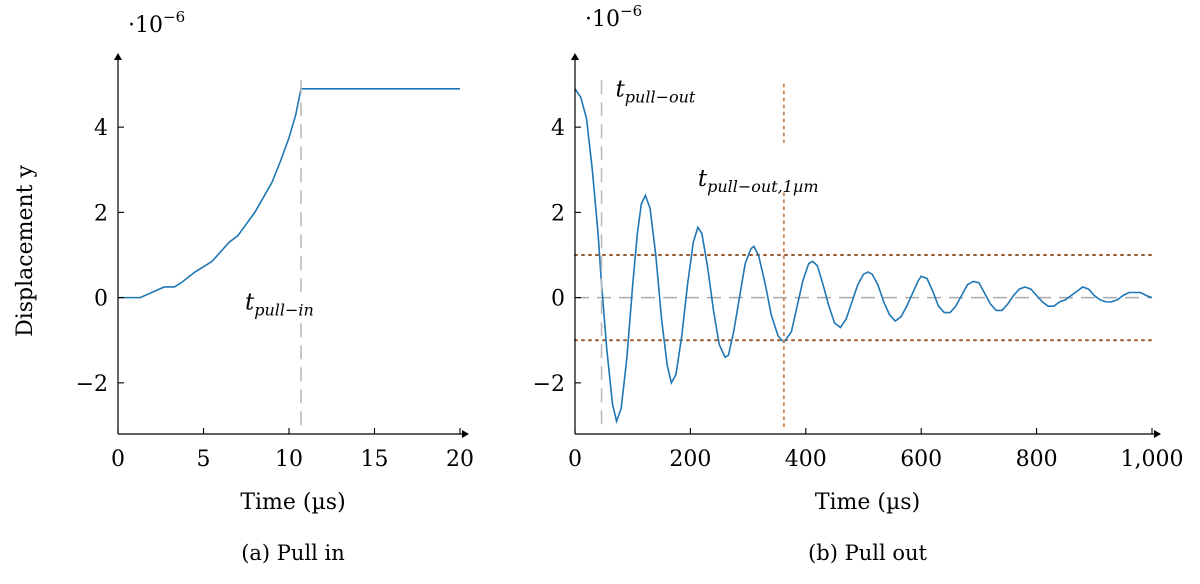  I want to click on x-tick-label: 200, so click(690, 459).